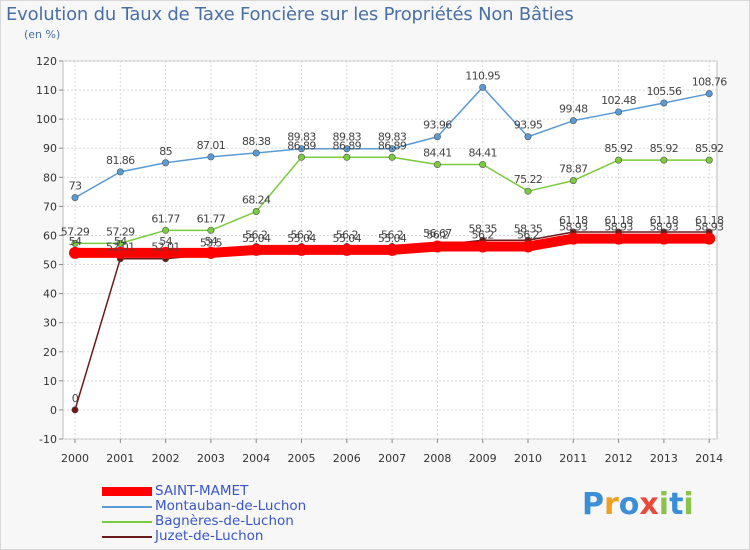  What do you see at coordinates (611, 504) in the screenshot?
I see `logo-letter: r` at bounding box center [611, 504].